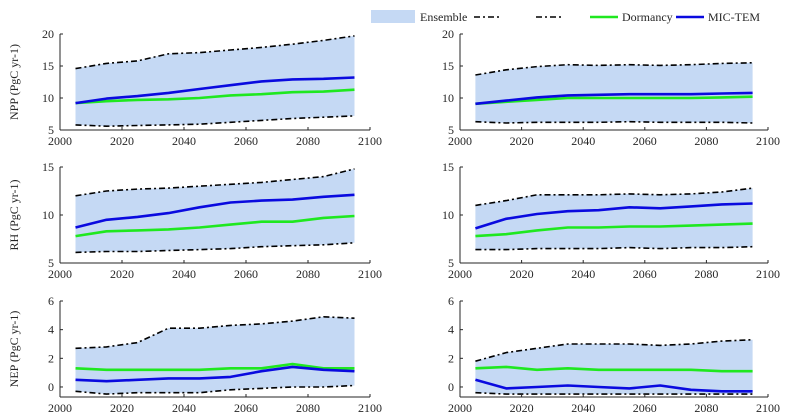 Image resolution: width=791 pixels, height=419 pixels. Describe the element at coordinates (393, 16) in the screenshot. I see `legend-ensemble-swatch` at that location.